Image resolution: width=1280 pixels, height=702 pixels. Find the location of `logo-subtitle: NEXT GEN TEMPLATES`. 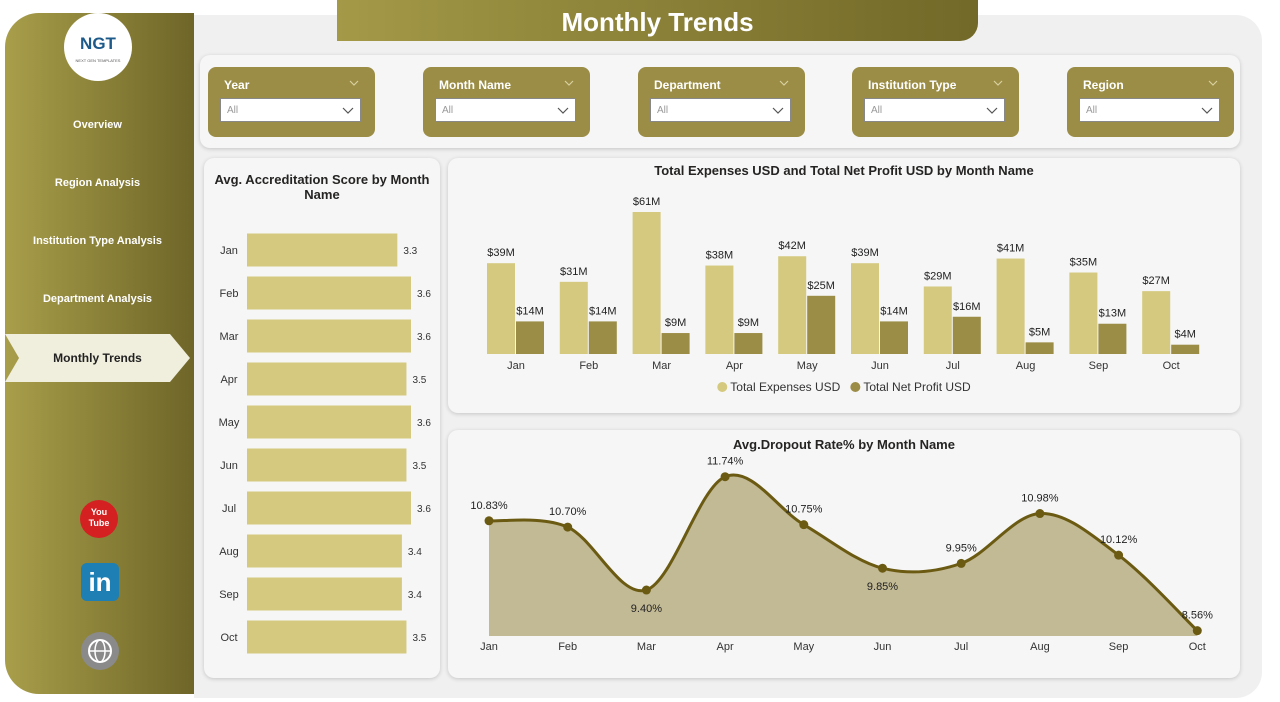

logo-subtitle: NEXT GEN TEMPLATES is located at coordinates (98, 60).